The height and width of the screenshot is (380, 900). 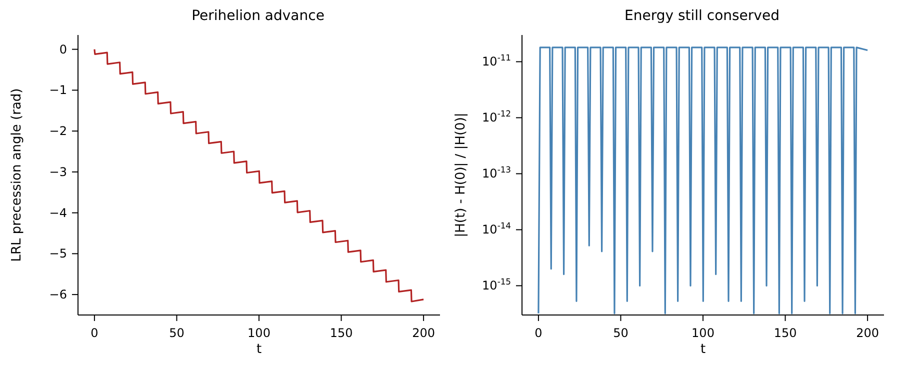 What do you see at coordinates (58, 213) in the screenshot?
I see `y-tick-label: −4` at bounding box center [58, 213].